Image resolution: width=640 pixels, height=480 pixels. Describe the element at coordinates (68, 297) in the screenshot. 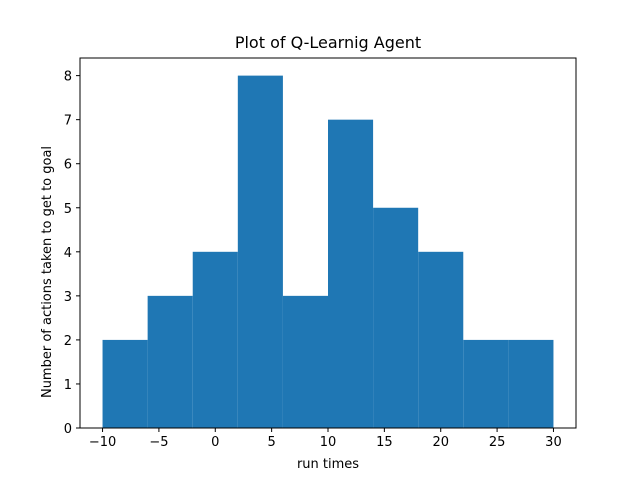

I see `y-tick-label: 3` at that location.